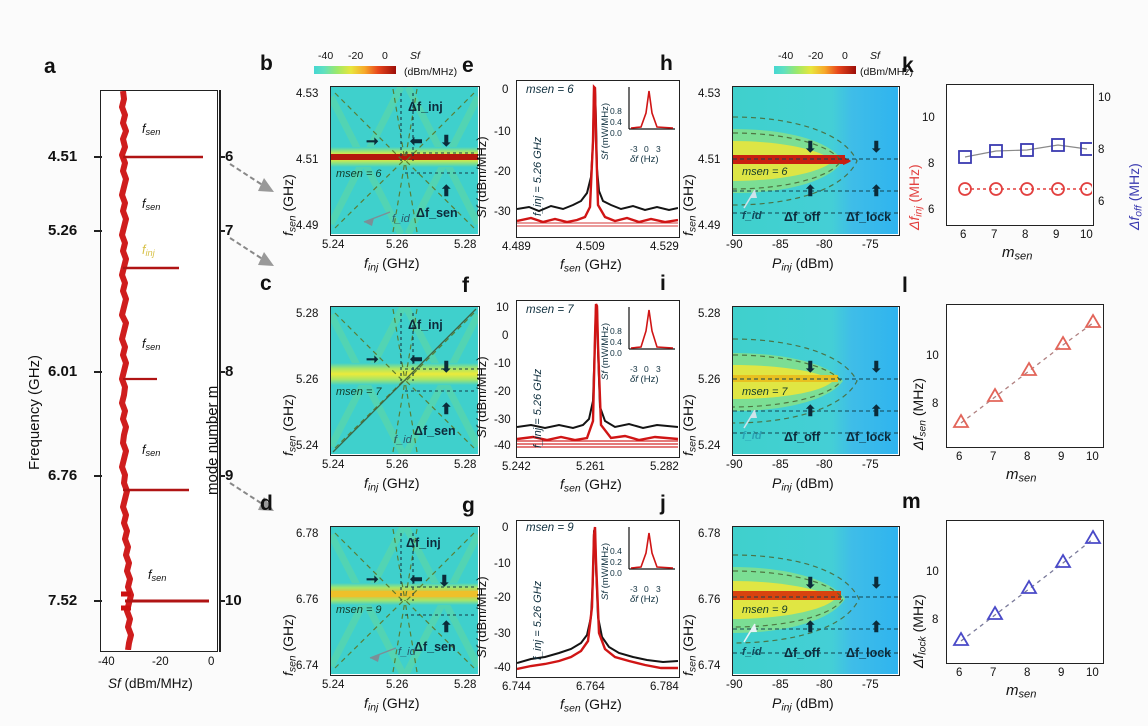  What do you see at coordinates (1101, 150) in the screenshot?
I see `panel-k-ytick-right-1: 8` at bounding box center [1101, 150].